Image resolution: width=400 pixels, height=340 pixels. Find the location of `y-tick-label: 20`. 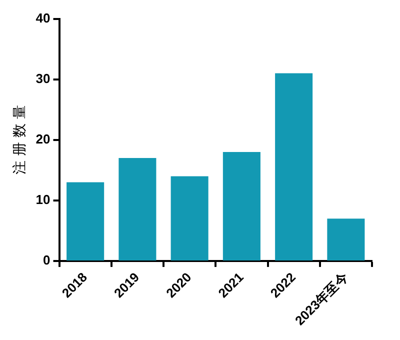

y-tick-label: 20 is located at coordinates (43, 138).